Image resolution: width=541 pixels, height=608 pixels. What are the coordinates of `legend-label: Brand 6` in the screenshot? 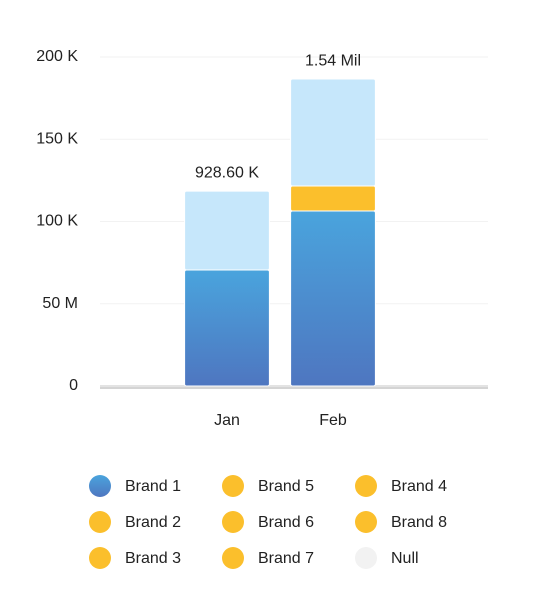 It's located at (286, 522).